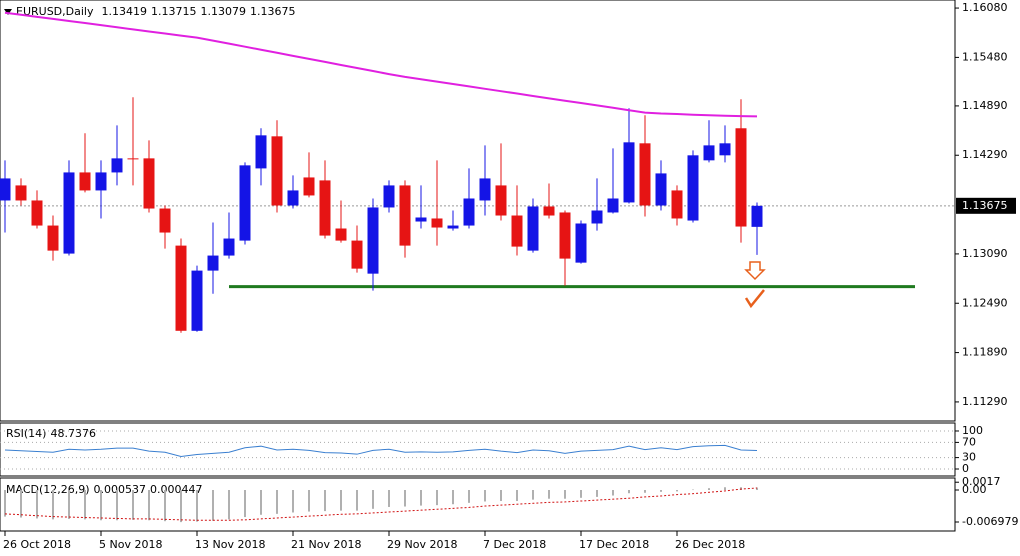  Describe the element at coordinates (381, 504) in the screenshot. I see `signal-line` at that location.